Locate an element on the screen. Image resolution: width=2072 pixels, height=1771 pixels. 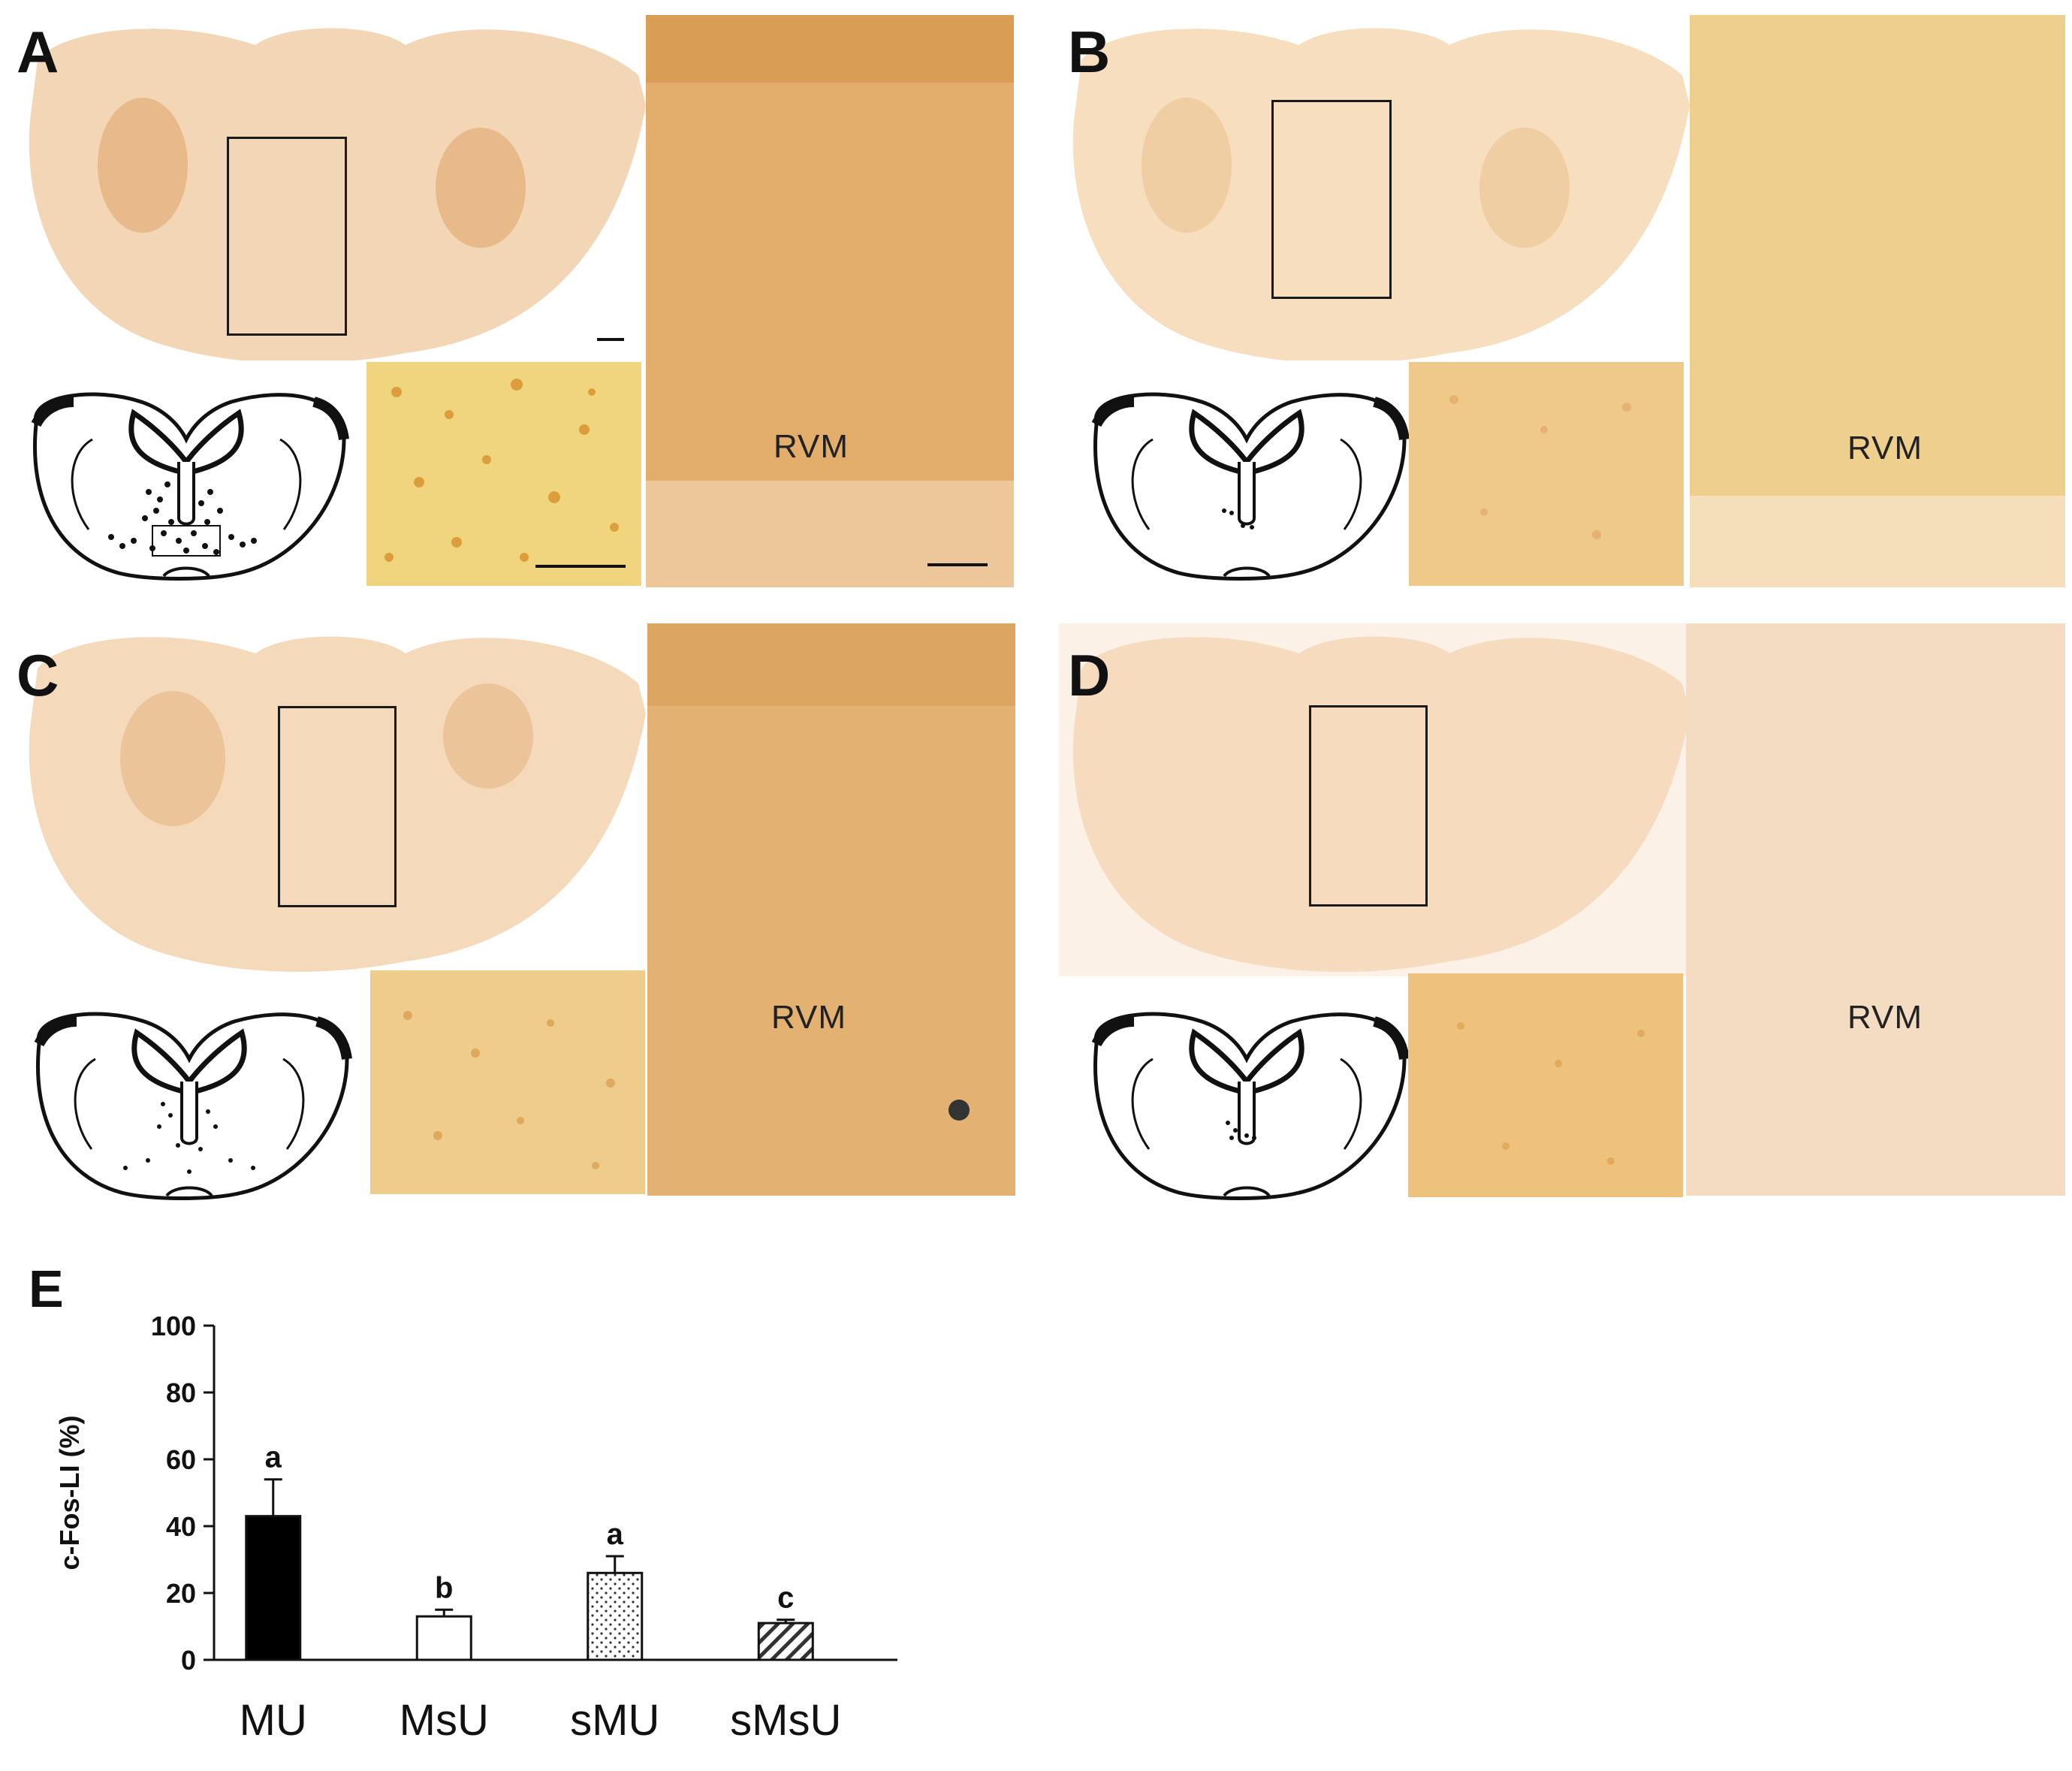
panel-letter: A is located at coordinates (38, 52).